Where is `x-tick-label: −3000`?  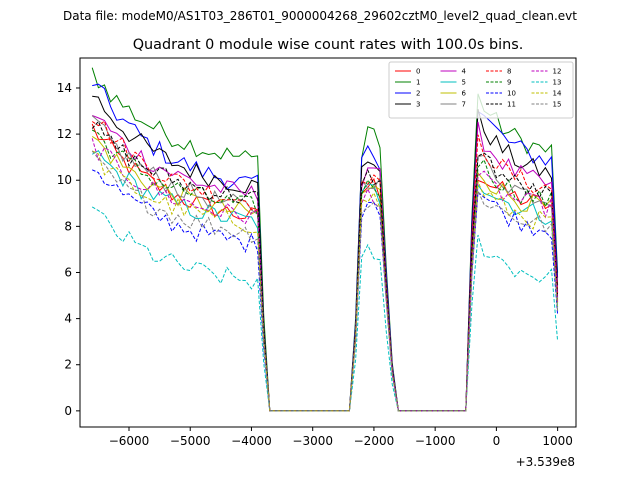 x-tick-label: −3000 is located at coordinates (312, 441).